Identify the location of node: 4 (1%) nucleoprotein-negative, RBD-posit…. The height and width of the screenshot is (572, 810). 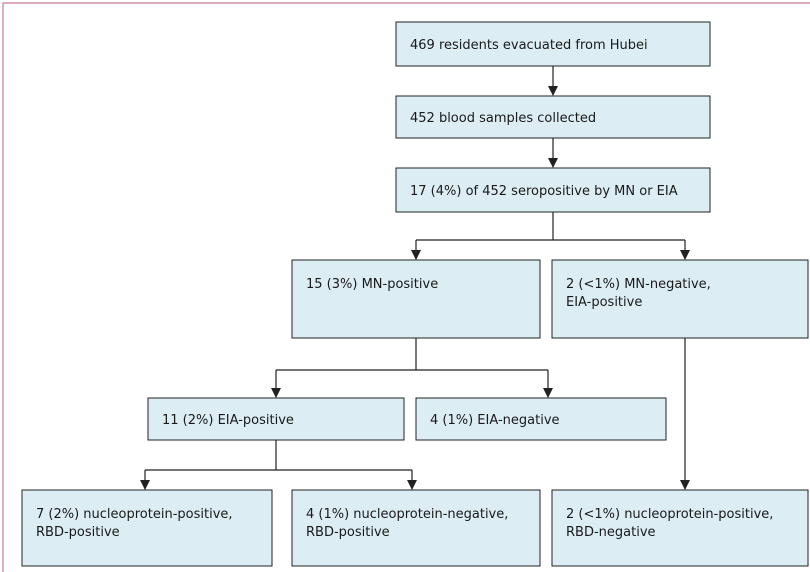
(416, 528).